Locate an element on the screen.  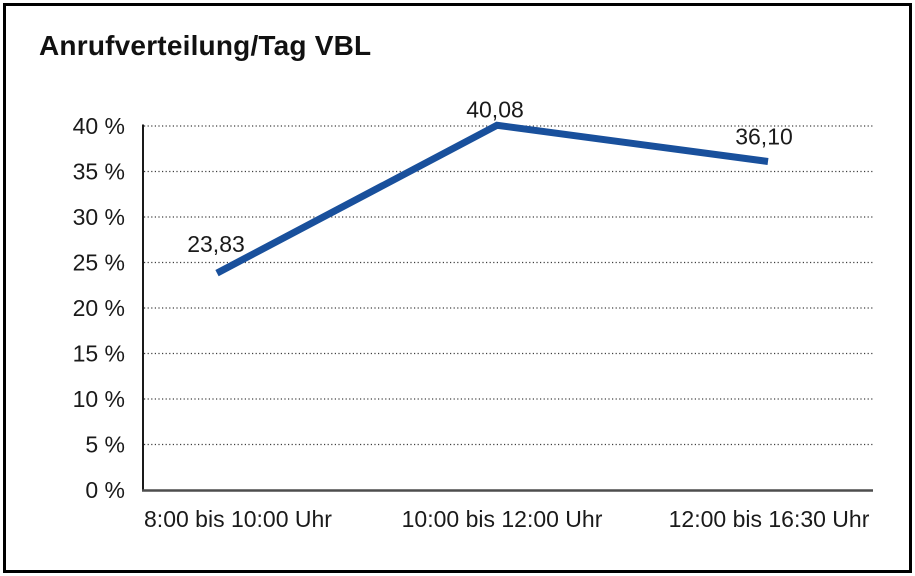
value-label: 23,83 is located at coordinates (216, 244).